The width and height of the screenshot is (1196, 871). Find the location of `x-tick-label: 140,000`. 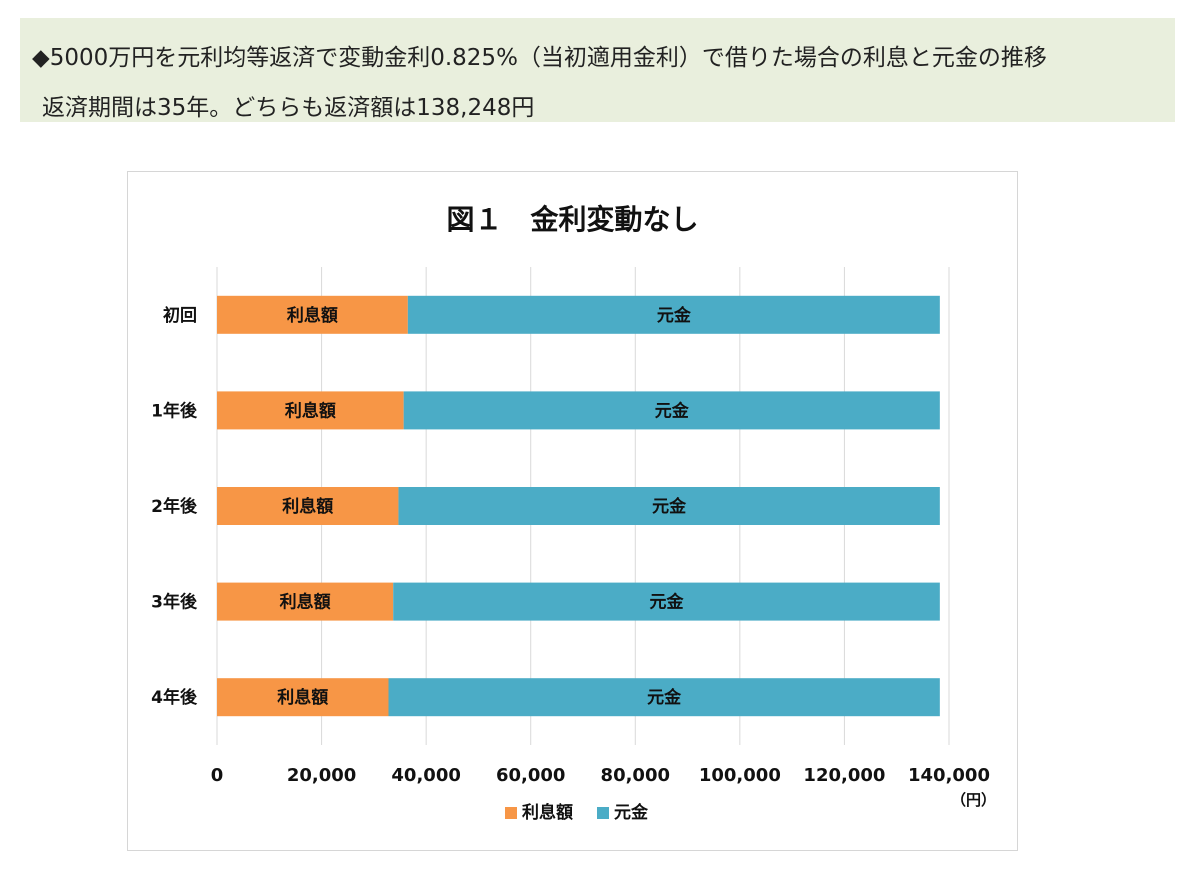

x-tick-label: 140,000 is located at coordinates (949, 775).